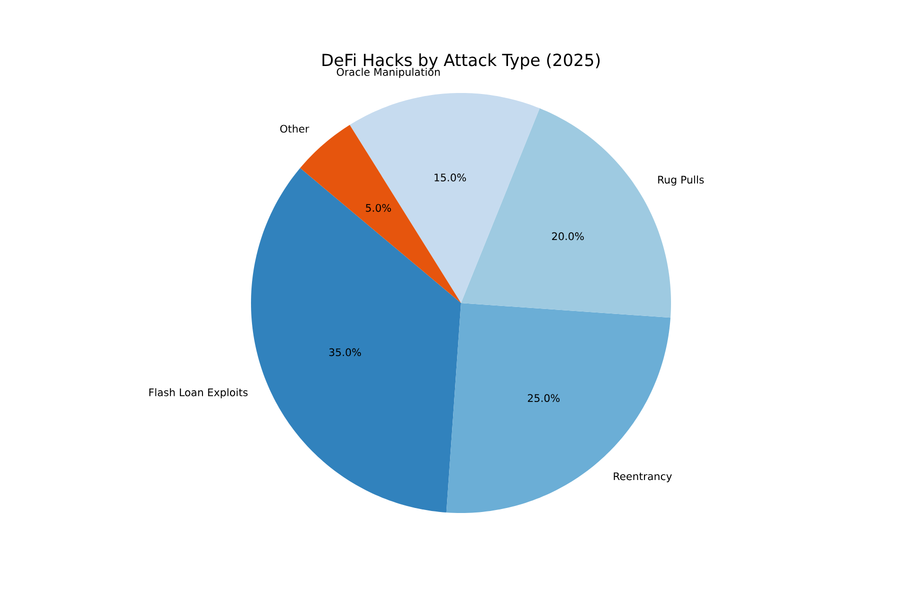 This screenshot has height=600, width=900. Describe the element at coordinates (544, 398) in the screenshot. I see `data-label: 25.0%` at that location.